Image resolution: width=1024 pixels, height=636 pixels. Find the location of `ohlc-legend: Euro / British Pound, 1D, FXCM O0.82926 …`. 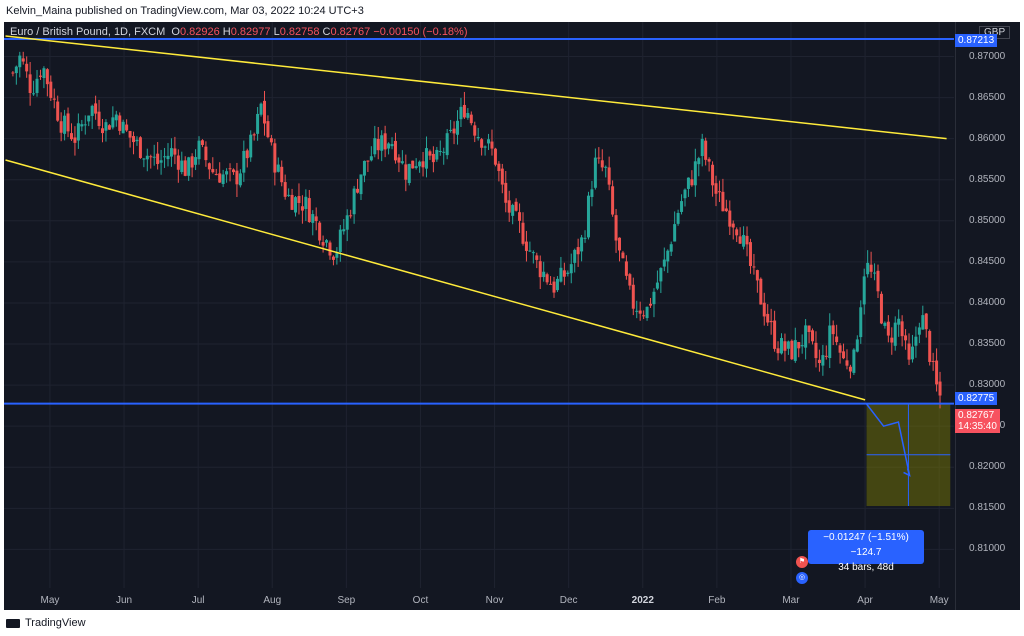

ohlc-legend: Euro / British Pound, 1D, FXCM O0.82926 … is located at coordinates (239, 32).